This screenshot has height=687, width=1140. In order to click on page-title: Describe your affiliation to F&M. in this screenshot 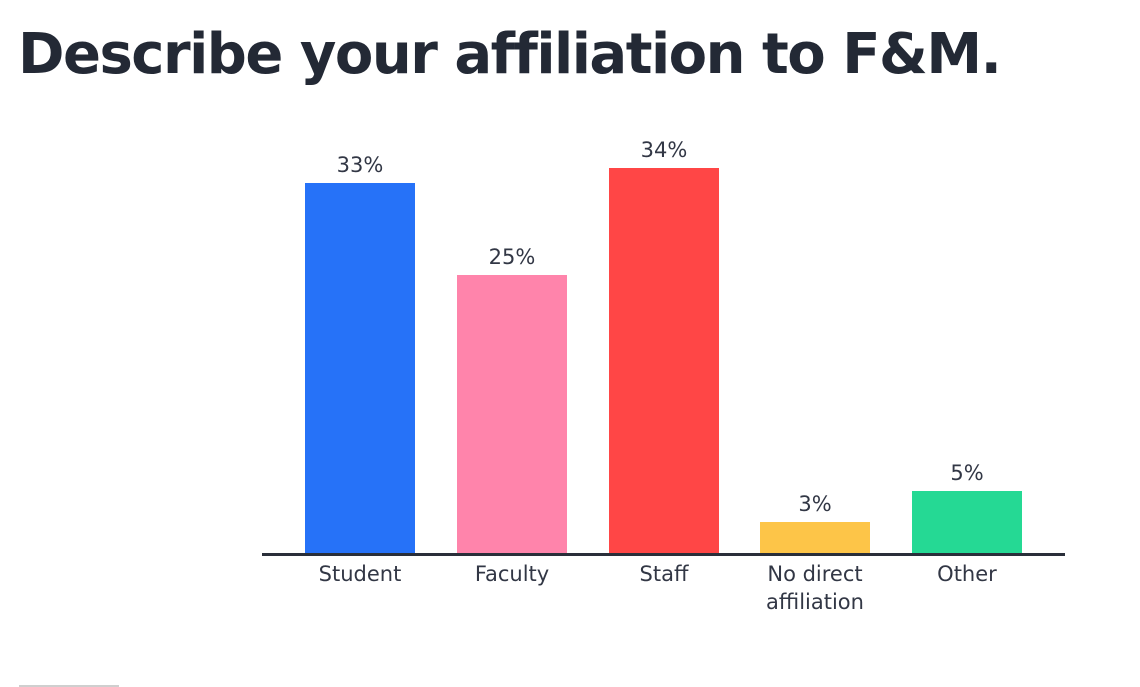, I will do `click(510, 54)`.